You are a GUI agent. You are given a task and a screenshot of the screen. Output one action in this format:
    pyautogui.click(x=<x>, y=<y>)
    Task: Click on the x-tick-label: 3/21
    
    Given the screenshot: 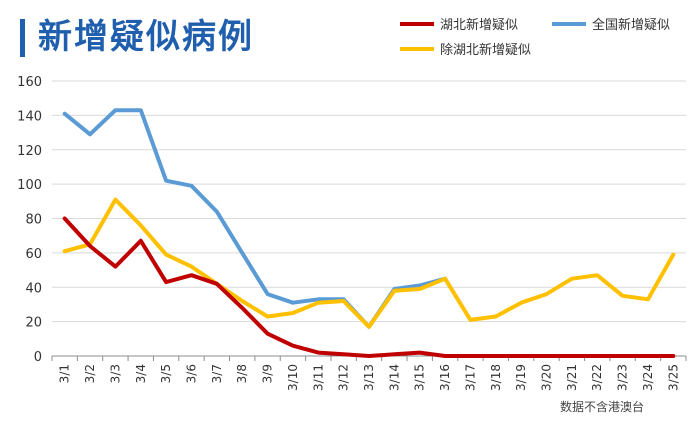 What is the action you would take?
    pyautogui.click(x=572, y=377)
    